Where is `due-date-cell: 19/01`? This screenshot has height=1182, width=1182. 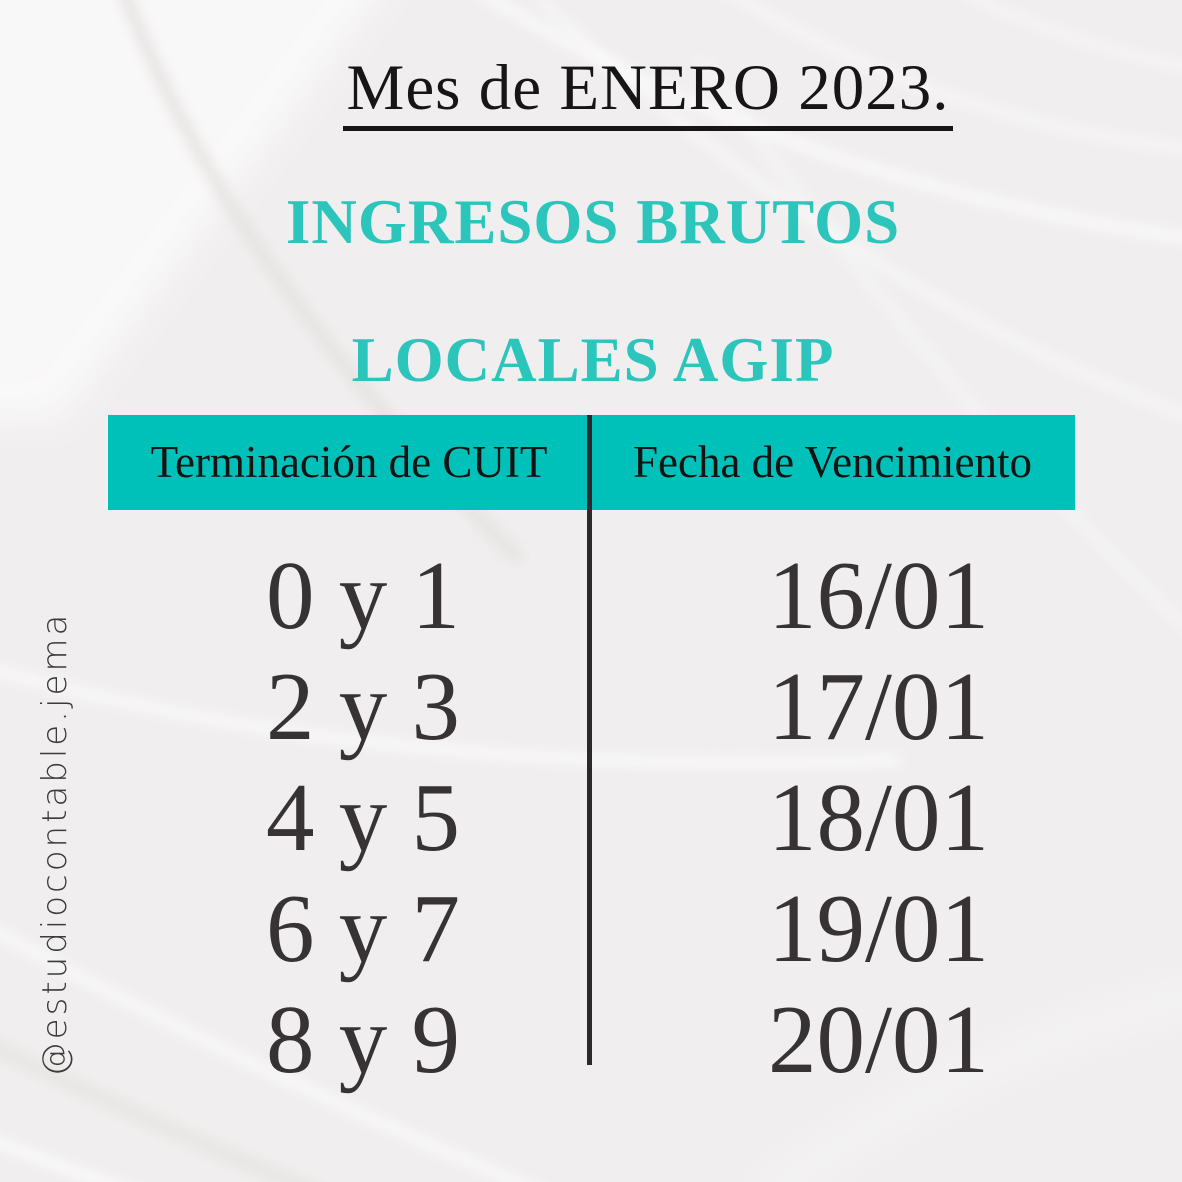
due-date-cell: 19/01 is located at coordinates (878, 928).